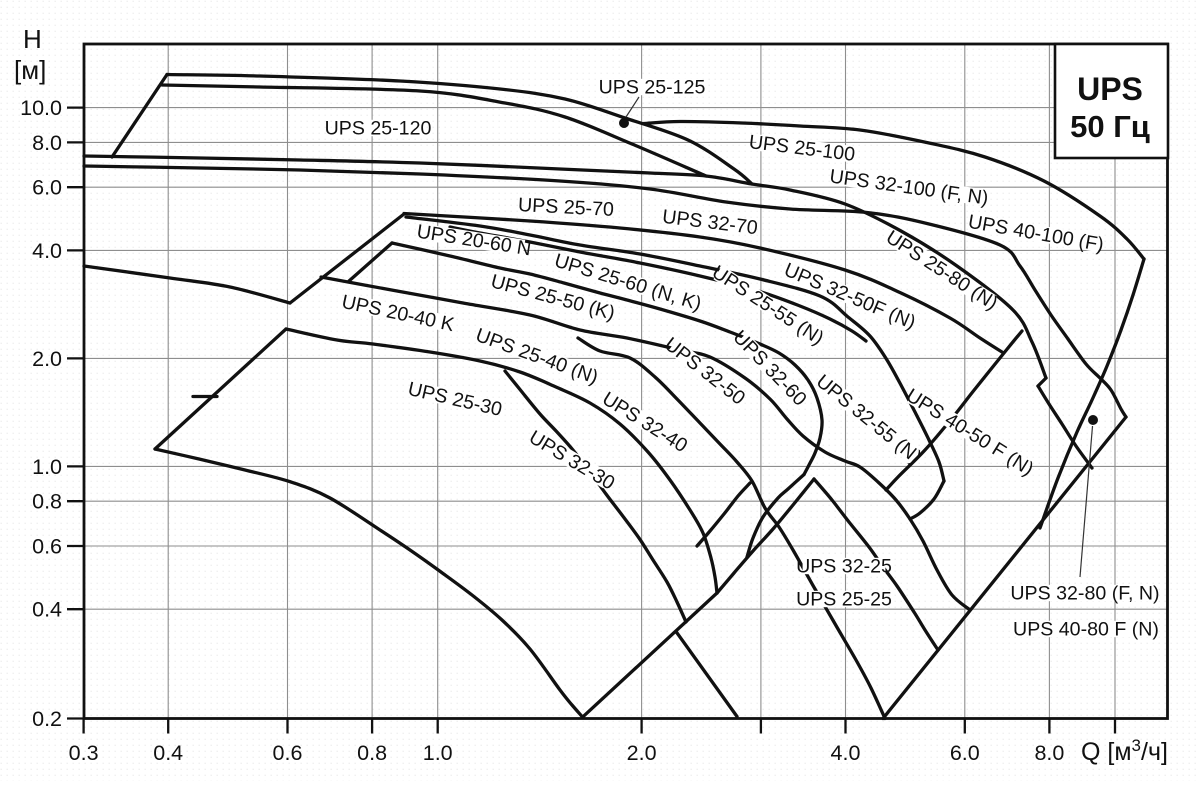  What do you see at coordinates (47, 719) in the screenshot?
I see `svg-text: 0.2` at bounding box center [47, 719].